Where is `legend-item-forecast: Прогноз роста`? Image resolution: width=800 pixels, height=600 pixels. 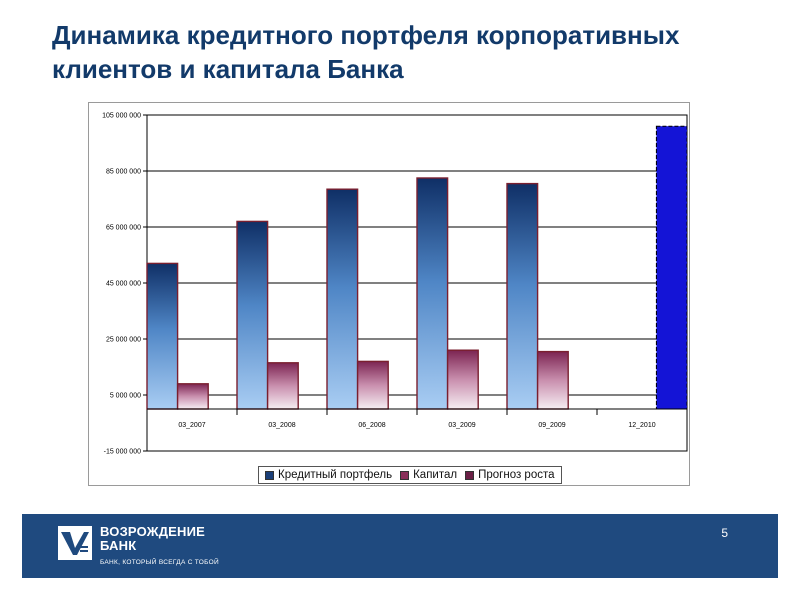
legend-item-forecast: Прогноз роста is located at coordinates (510, 475).